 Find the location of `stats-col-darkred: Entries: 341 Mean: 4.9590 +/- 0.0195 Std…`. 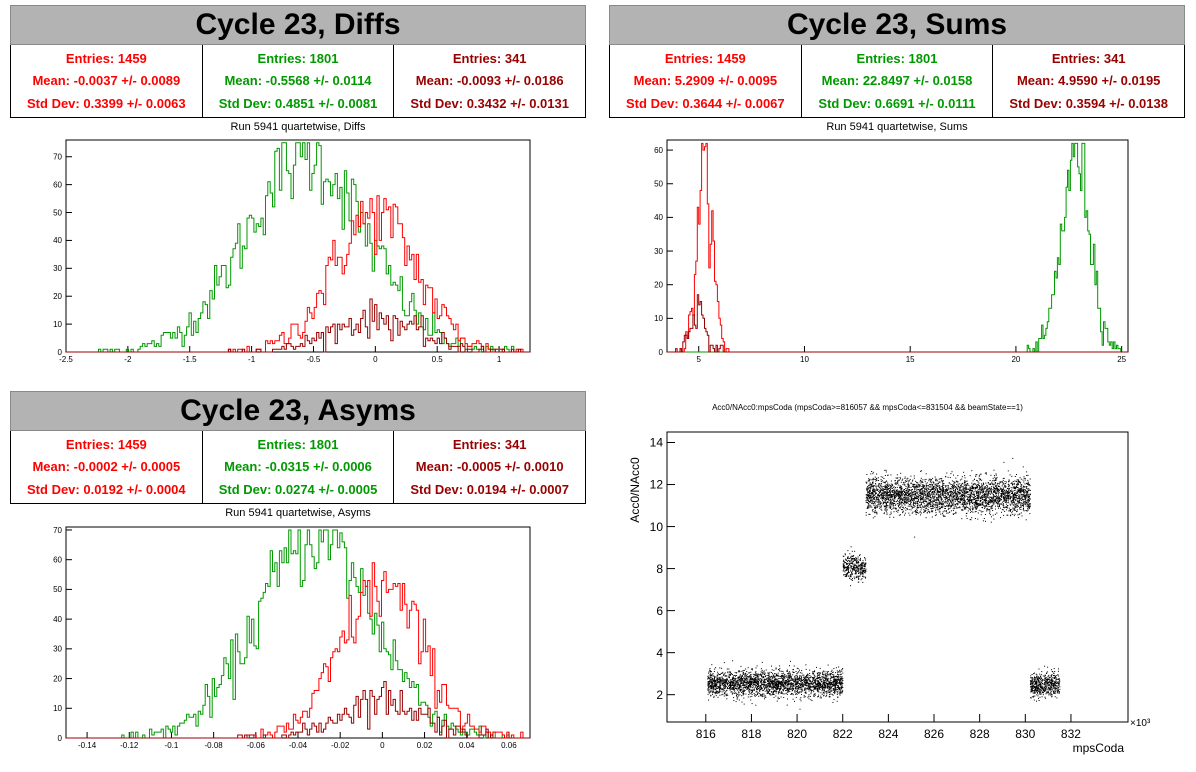

stats-col-darkred: Entries: 341 Mean: 4.9590 +/- 0.0195 Std… is located at coordinates (1088, 81).